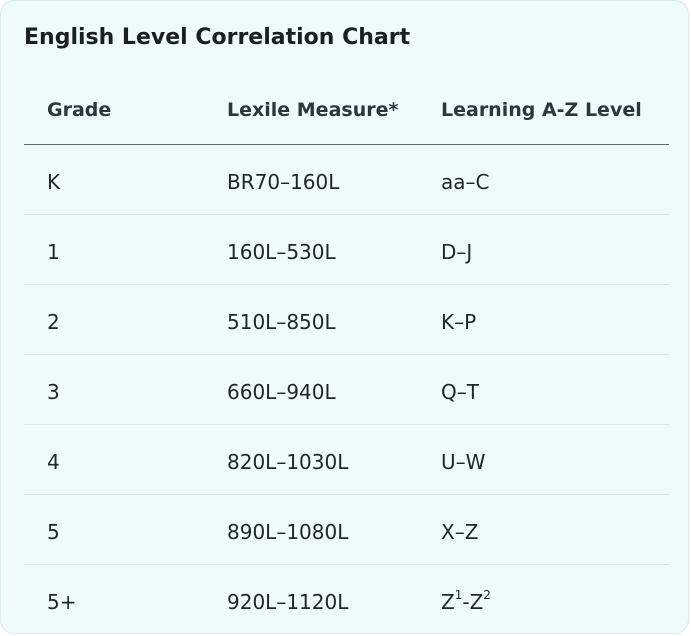 This screenshot has height=636, width=691. Describe the element at coordinates (53, 252) in the screenshot. I see `grade-cell: 1` at that location.